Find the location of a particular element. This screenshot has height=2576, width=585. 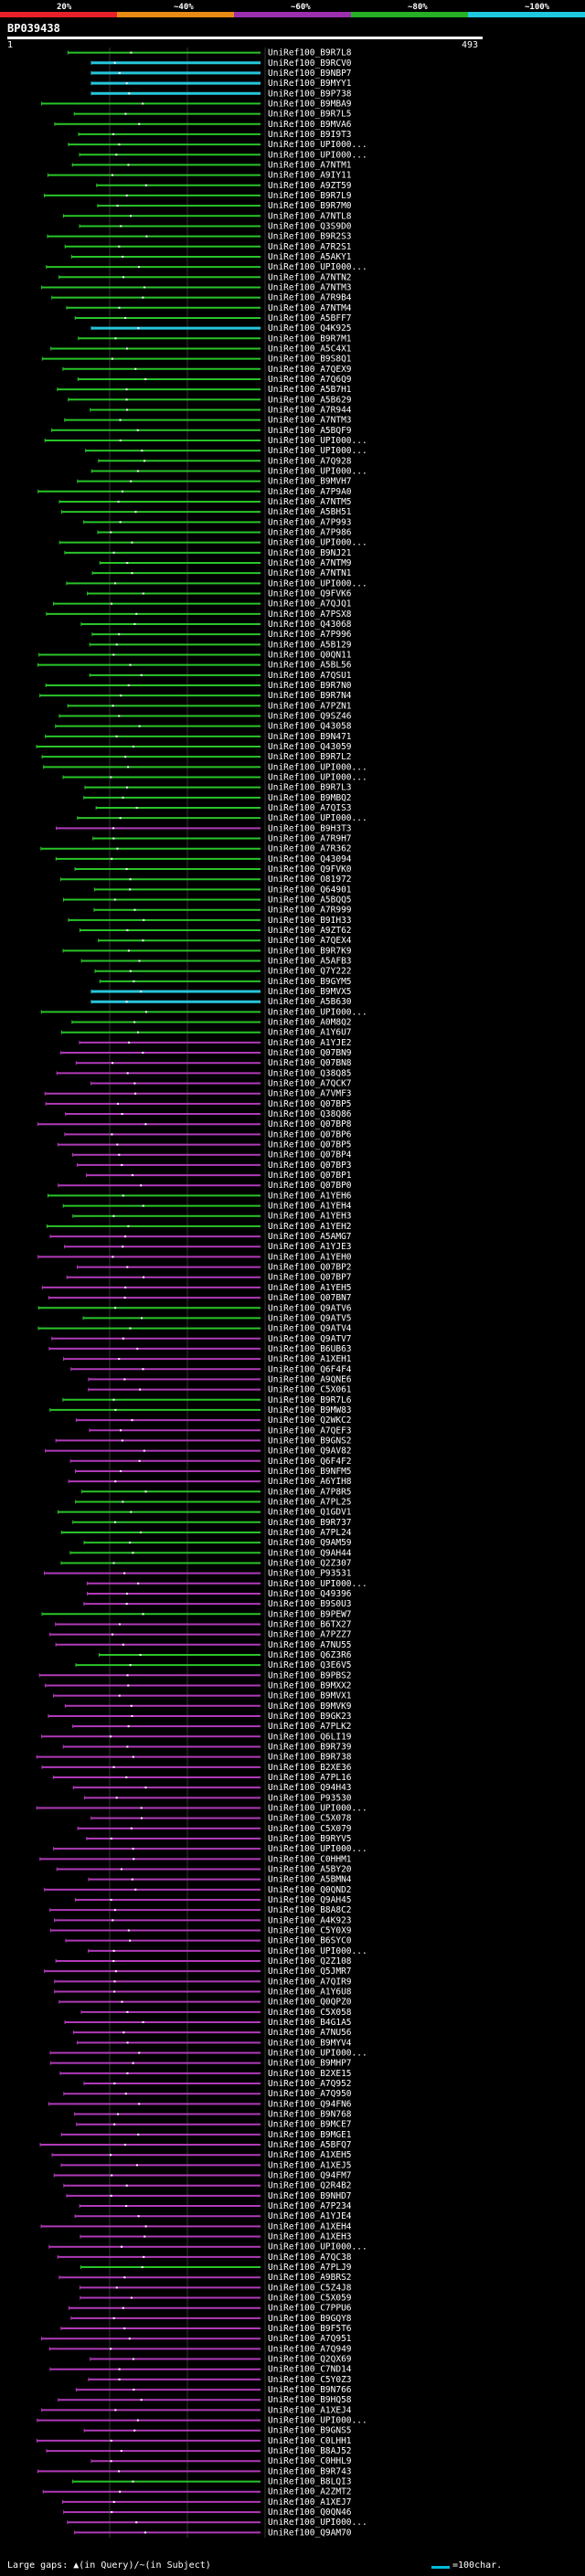

hit-label: UniRef100_B9MYV4 is located at coordinates (310, 2043).